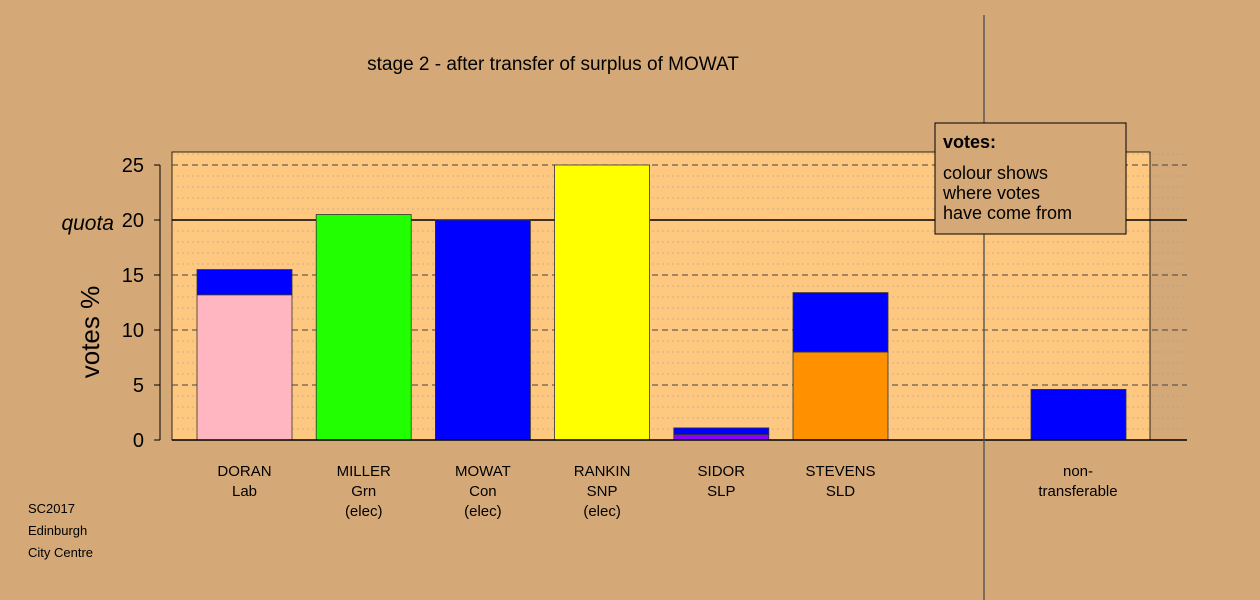  I want to click on y-tick-label: 20, so click(133, 221).